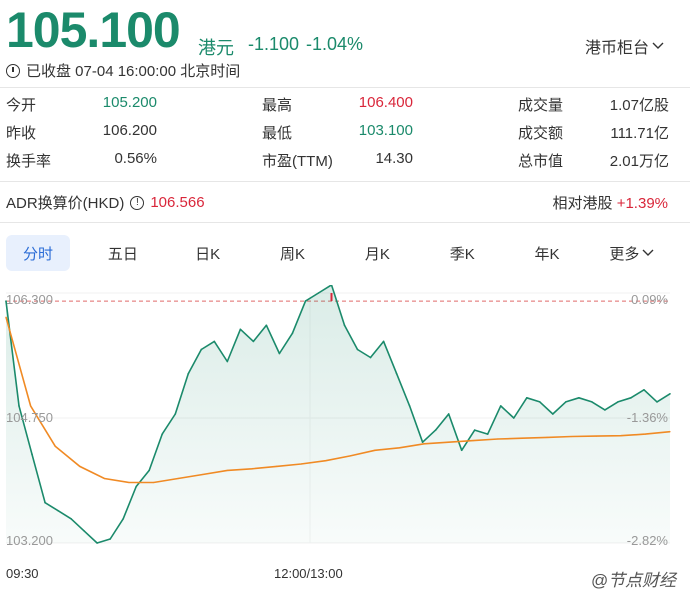  I want to click on tab-weekly-k: 周K, so click(293, 254).